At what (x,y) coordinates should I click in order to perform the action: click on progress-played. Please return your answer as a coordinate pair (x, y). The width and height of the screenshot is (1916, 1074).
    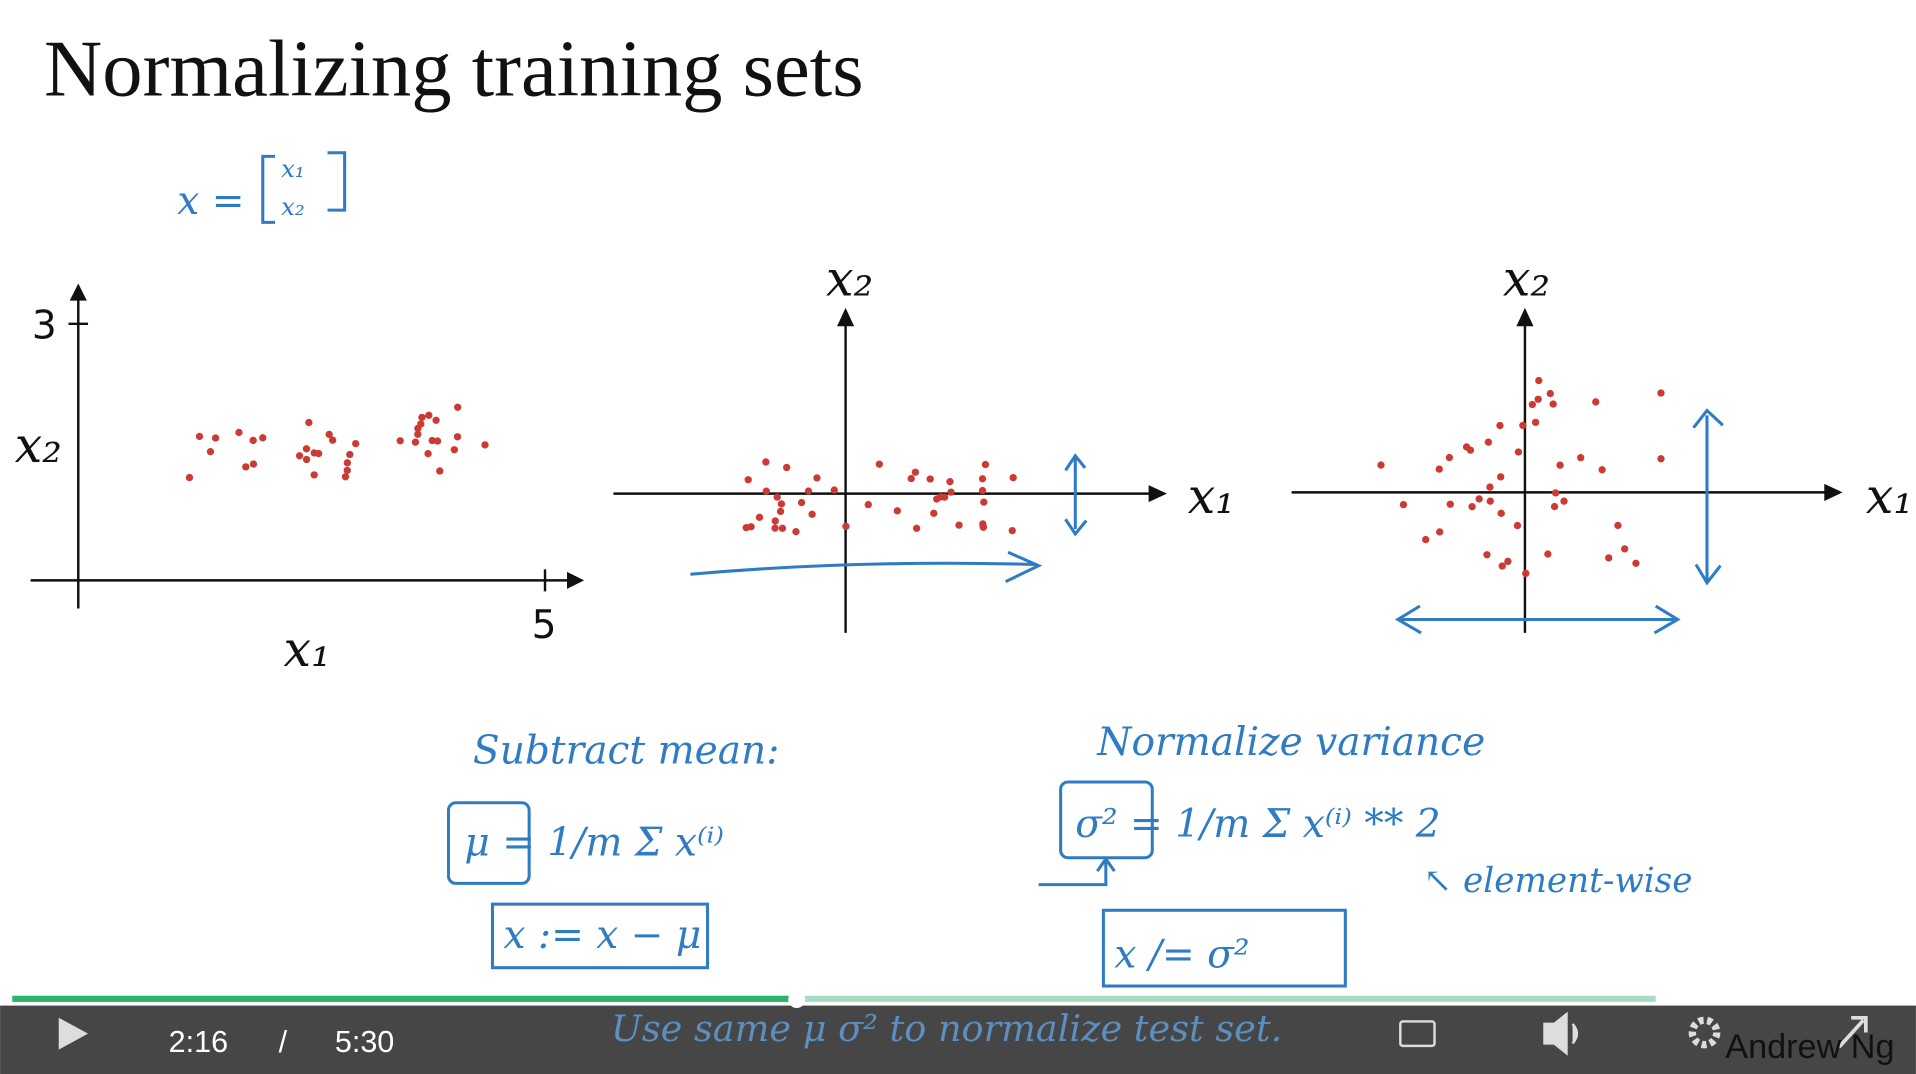
    Looking at the image, I should click on (404, 998).